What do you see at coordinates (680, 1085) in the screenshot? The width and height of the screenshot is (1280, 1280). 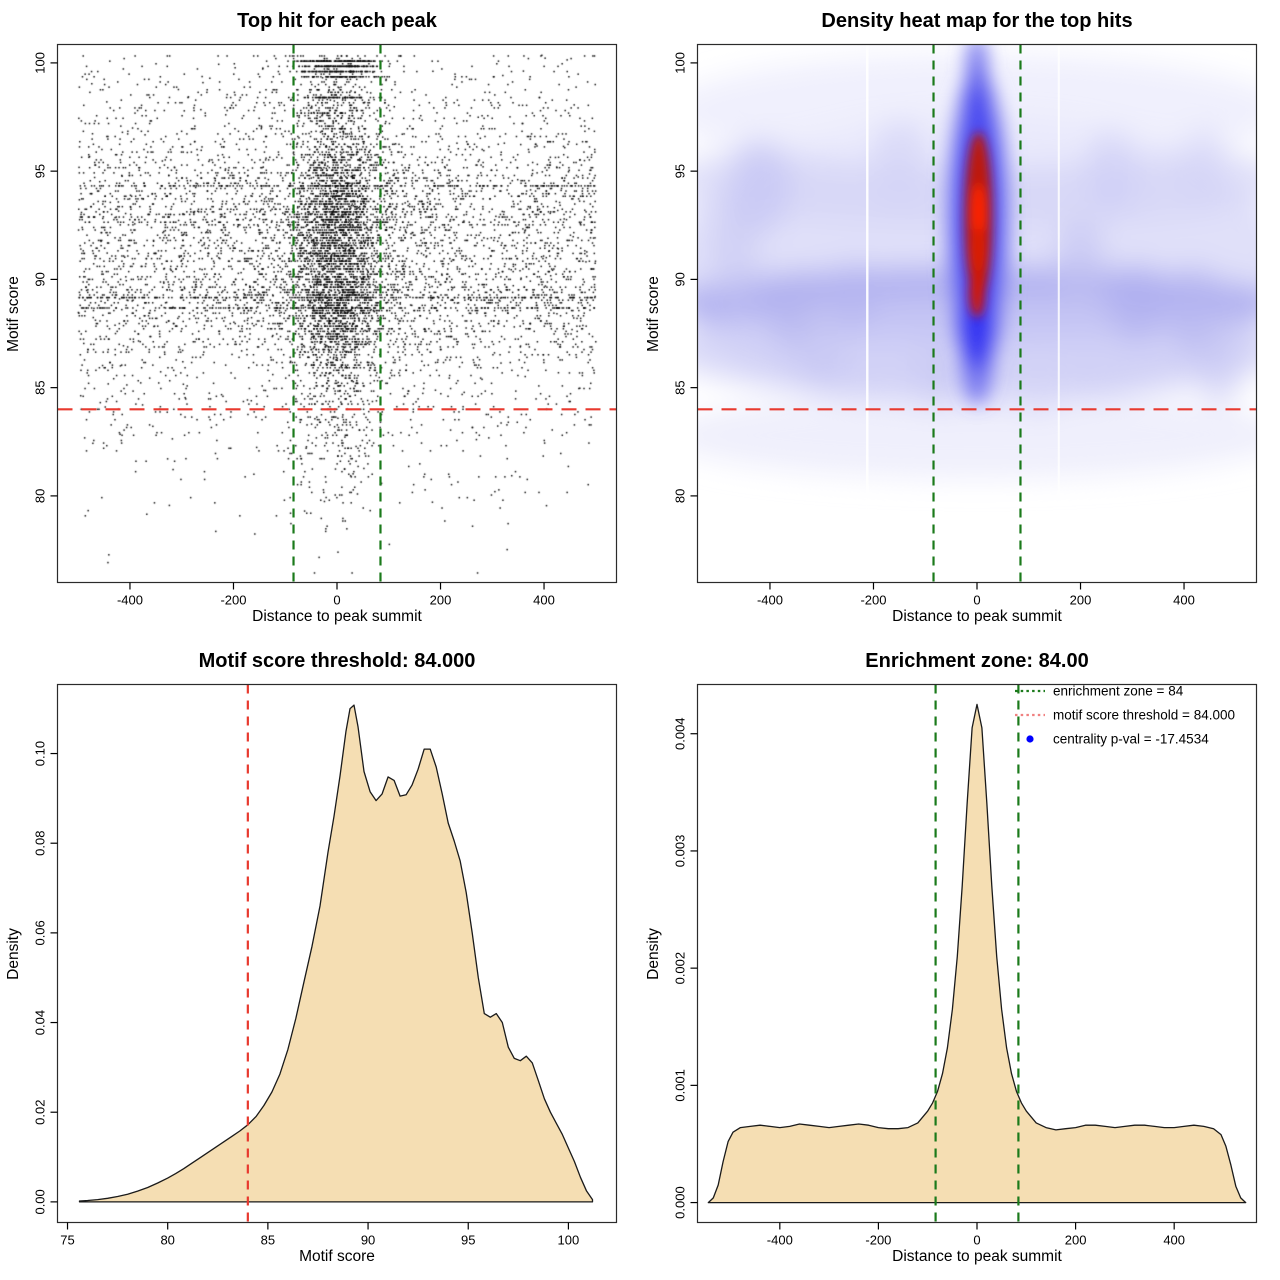 I see `svg-text: 0.001` at bounding box center [680, 1085].